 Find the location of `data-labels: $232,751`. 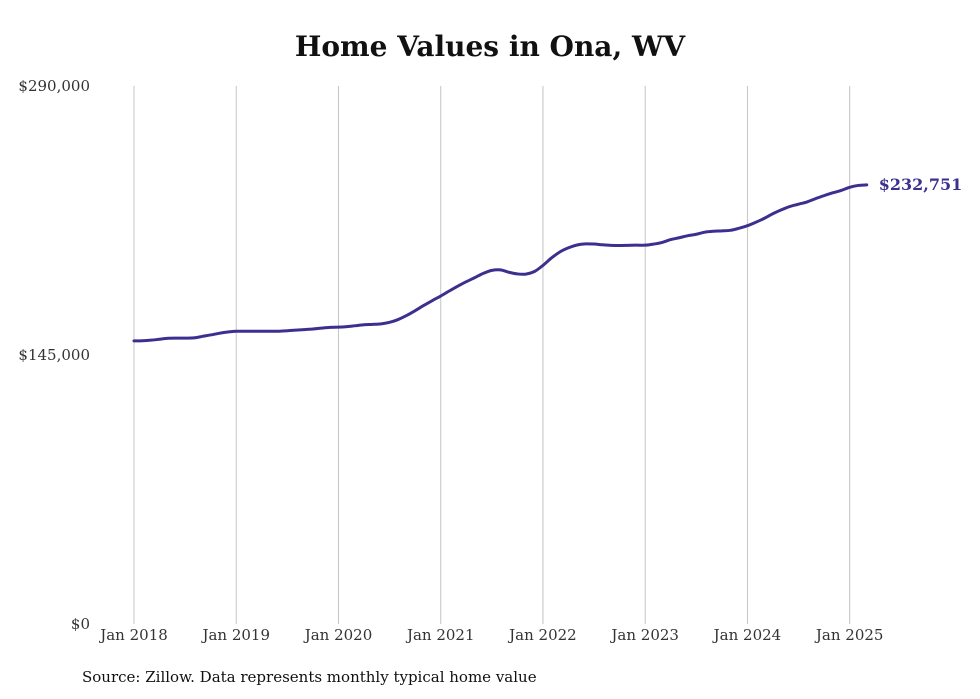

data-labels: $232,751 is located at coordinates (921, 184).